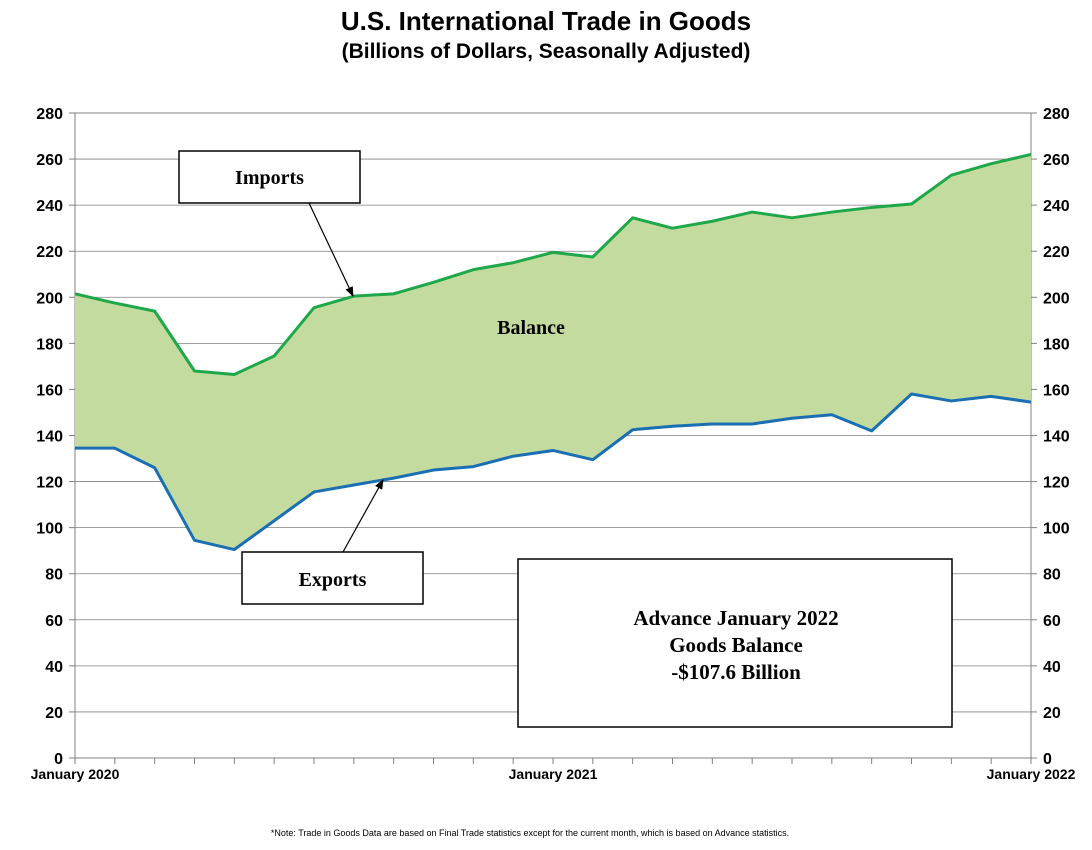 The width and height of the screenshot is (1092, 850). What do you see at coordinates (54, 667) in the screenshot?
I see `y-tick-label-left: 40` at bounding box center [54, 667].